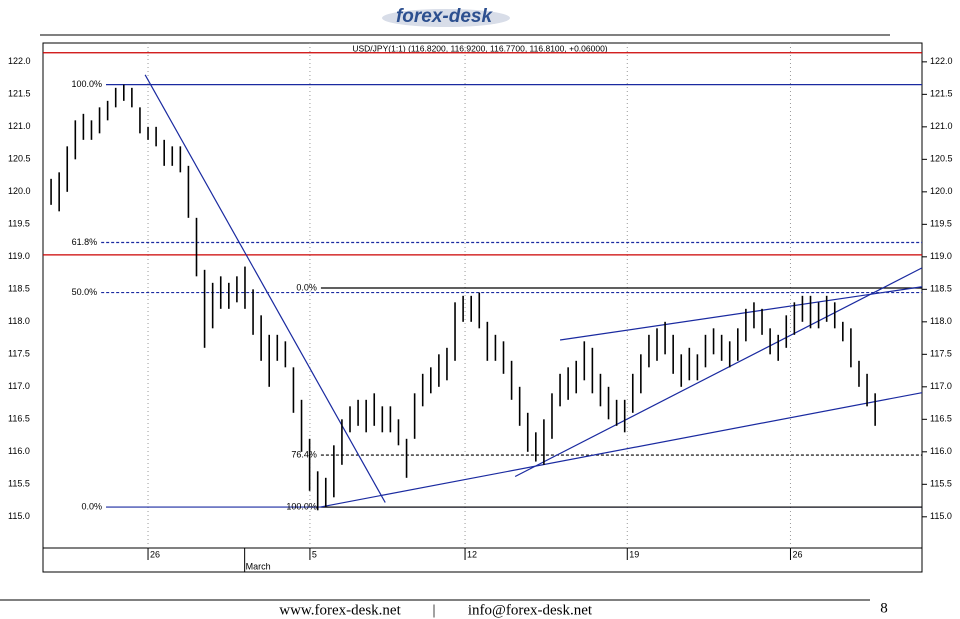 This screenshot has height=619, width=960. Describe the element at coordinates (19, 386) in the screenshot. I see `y-tick-label: 117.0` at that location.